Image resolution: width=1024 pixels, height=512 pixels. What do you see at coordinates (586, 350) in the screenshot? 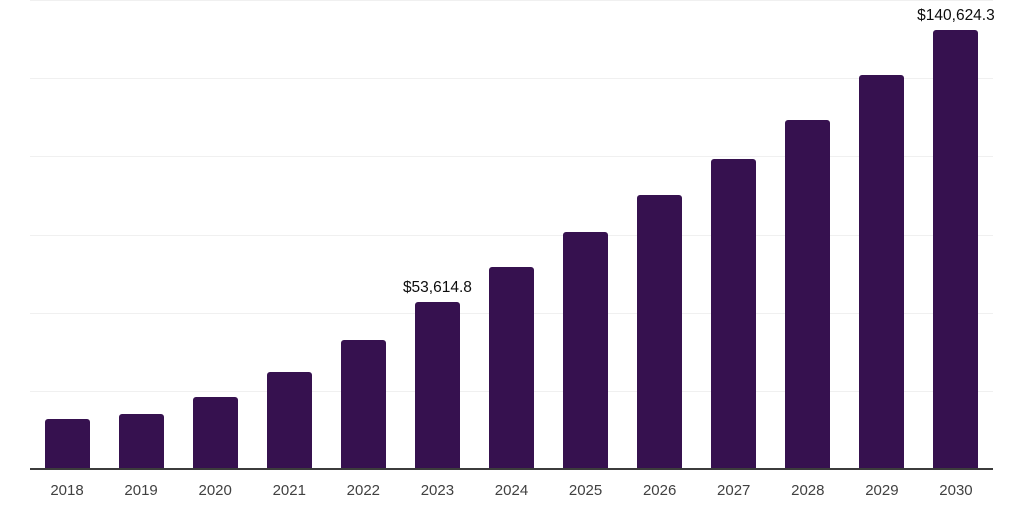
I see `bar-2025` at bounding box center [586, 350].